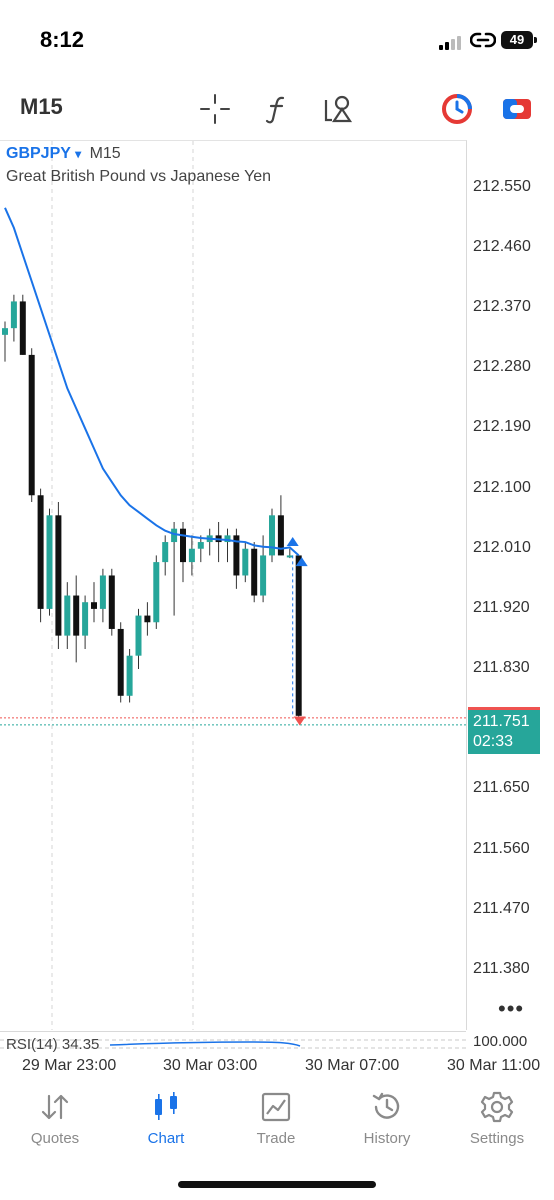 The image size is (554, 1200). What do you see at coordinates (53, 1044) in the screenshot?
I see `rsi-label: RSI(14) 34.35` at bounding box center [53, 1044].